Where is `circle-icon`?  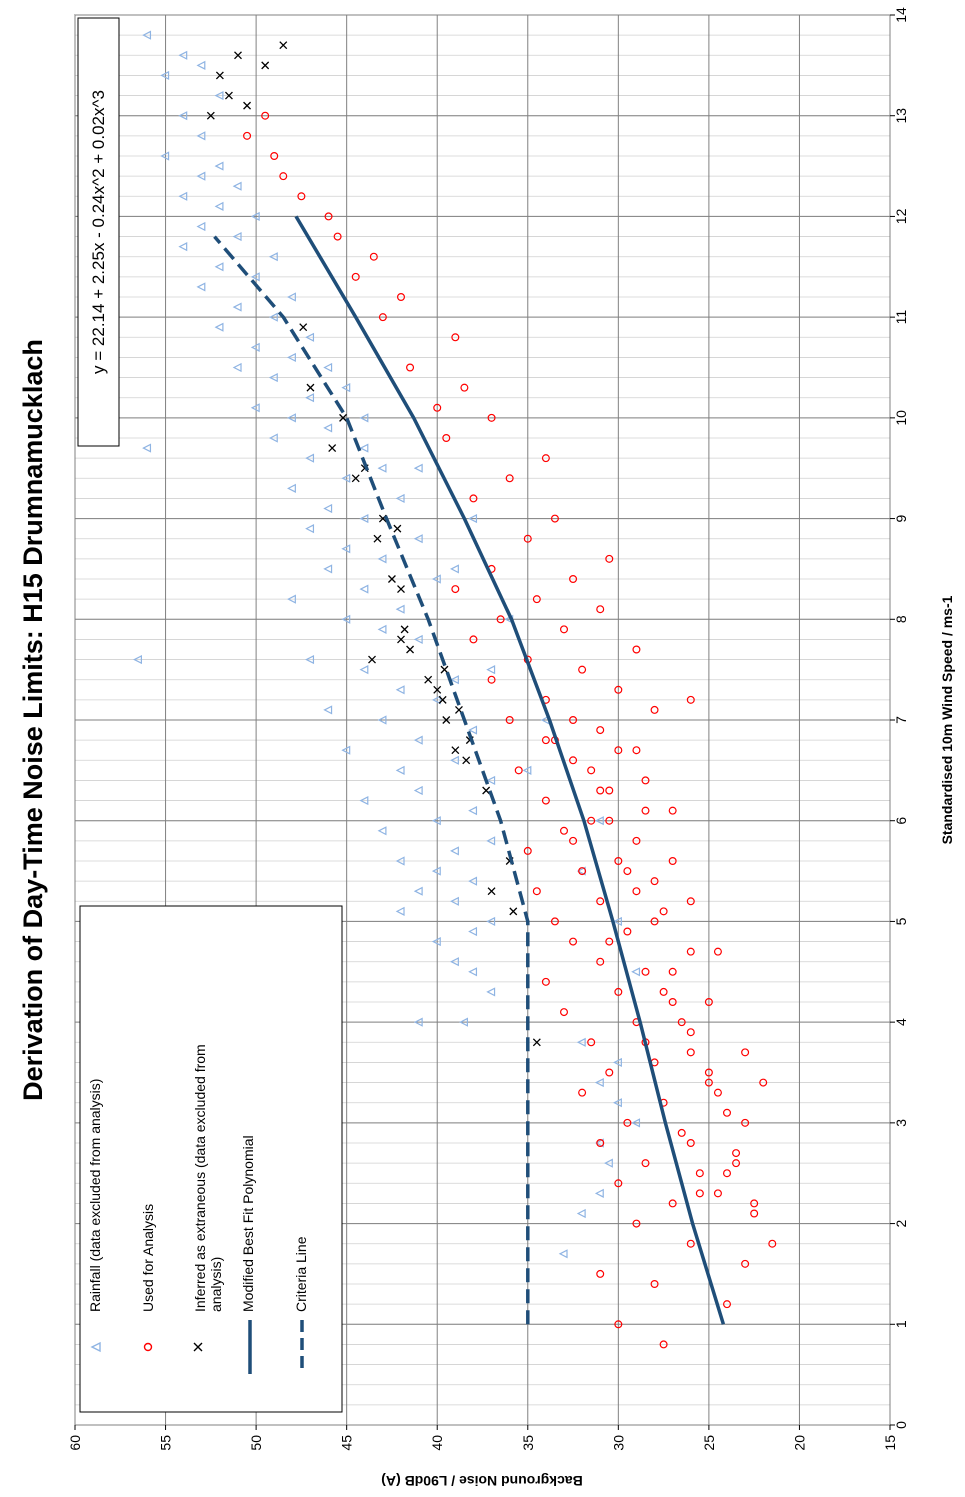 circle-icon is located at coordinates (148, 1347).